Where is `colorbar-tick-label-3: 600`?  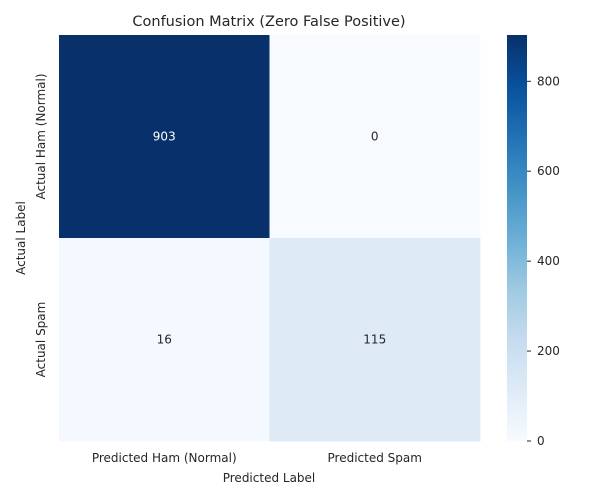
colorbar-tick-label-3: 600 is located at coordinates (548, 171).